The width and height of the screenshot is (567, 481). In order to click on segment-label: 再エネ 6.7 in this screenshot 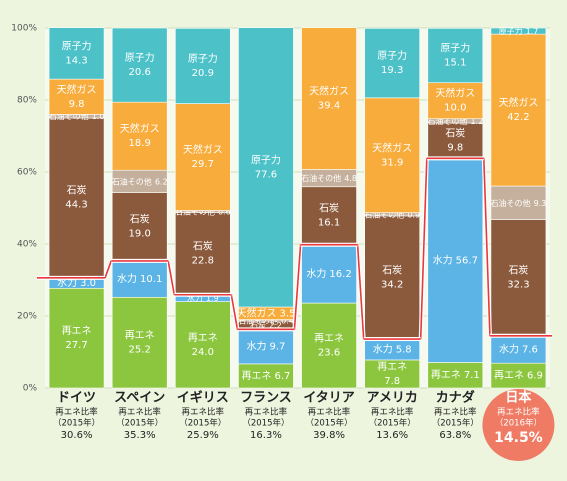, I will do `click(265, 376)`.